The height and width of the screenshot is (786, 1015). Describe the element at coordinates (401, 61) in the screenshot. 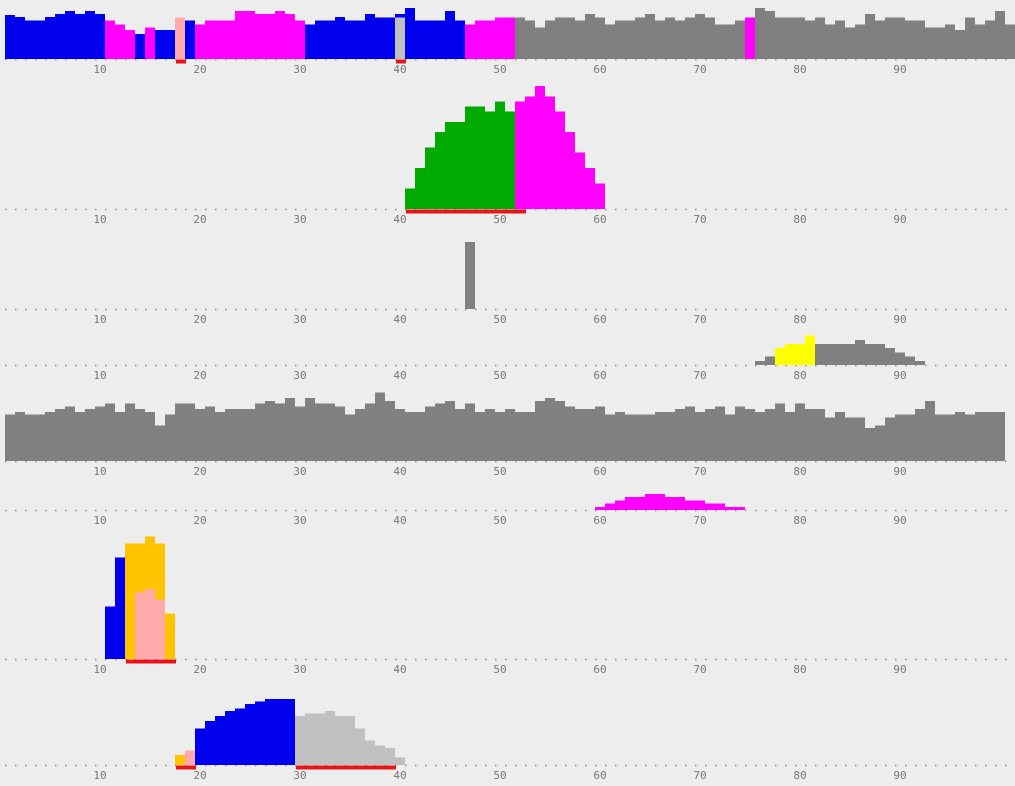

I see `track-1-marker` at that location.